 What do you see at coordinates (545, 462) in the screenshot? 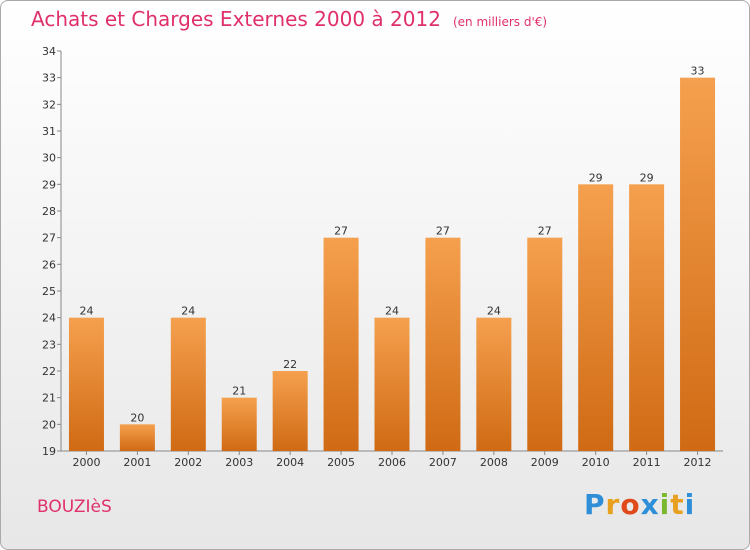
I see `x-tick-label: 2009` at bounding box center [545, 462].